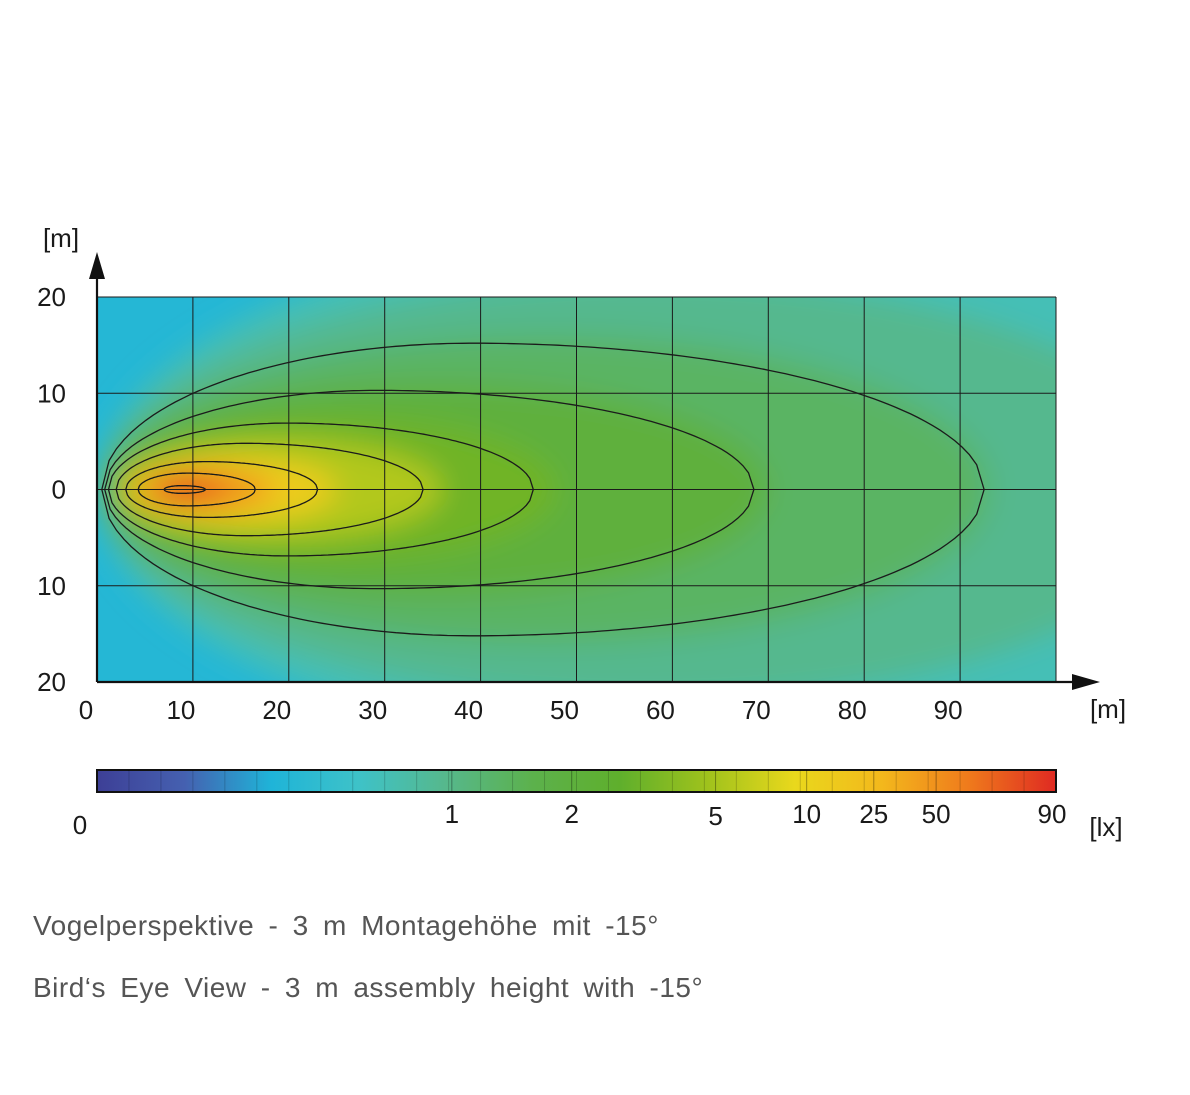  I want to click on x-tick-label-40: 40, so click(468, 710).